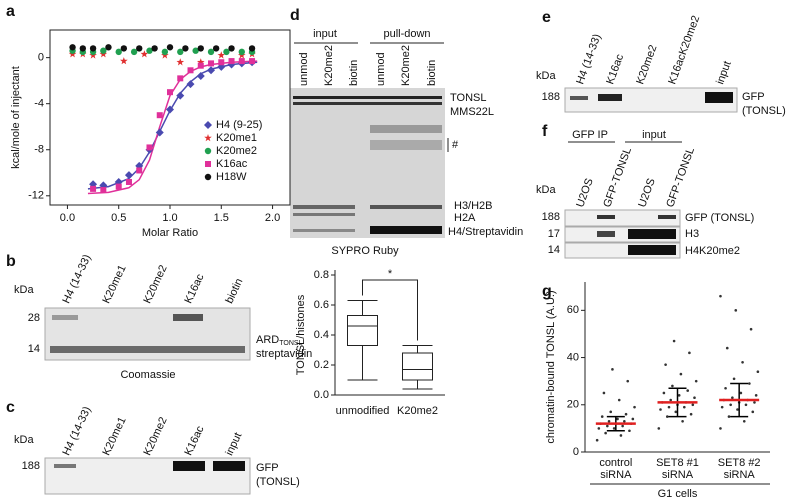 The height and width of the screenshot is (501, 800). Describe the element at coordinates (295, 15) in the screenshot. I see `panel-label: d` at that location.